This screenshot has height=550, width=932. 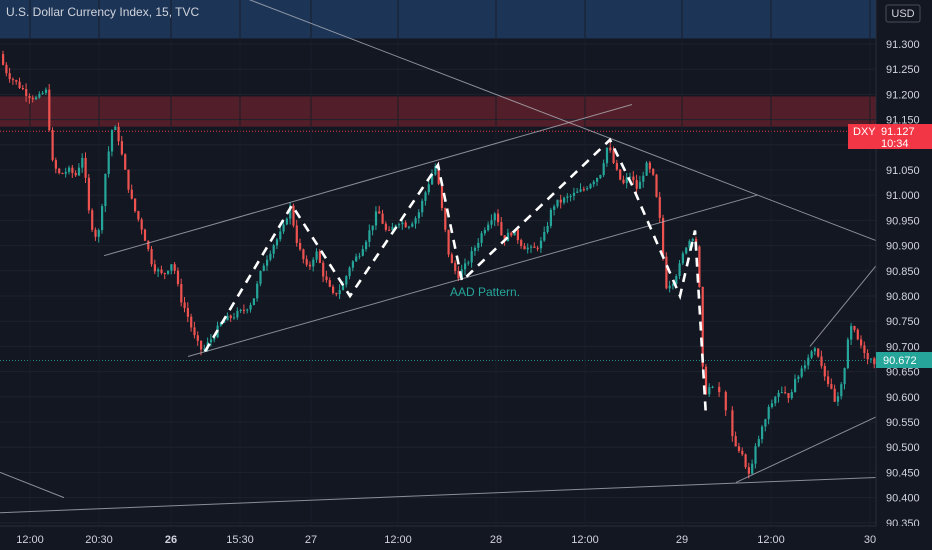 I want to click on time-axis-background, so click(x=466, y=538).